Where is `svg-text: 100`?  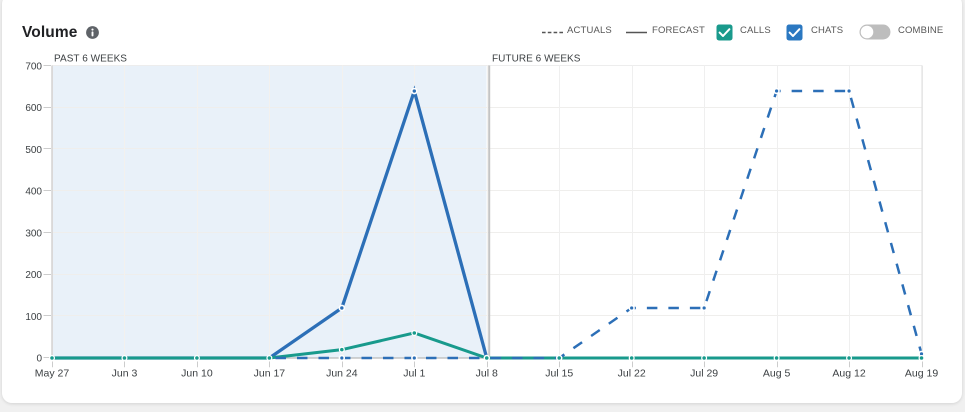
svg-text: 100 is located at coordinates (33, 317).